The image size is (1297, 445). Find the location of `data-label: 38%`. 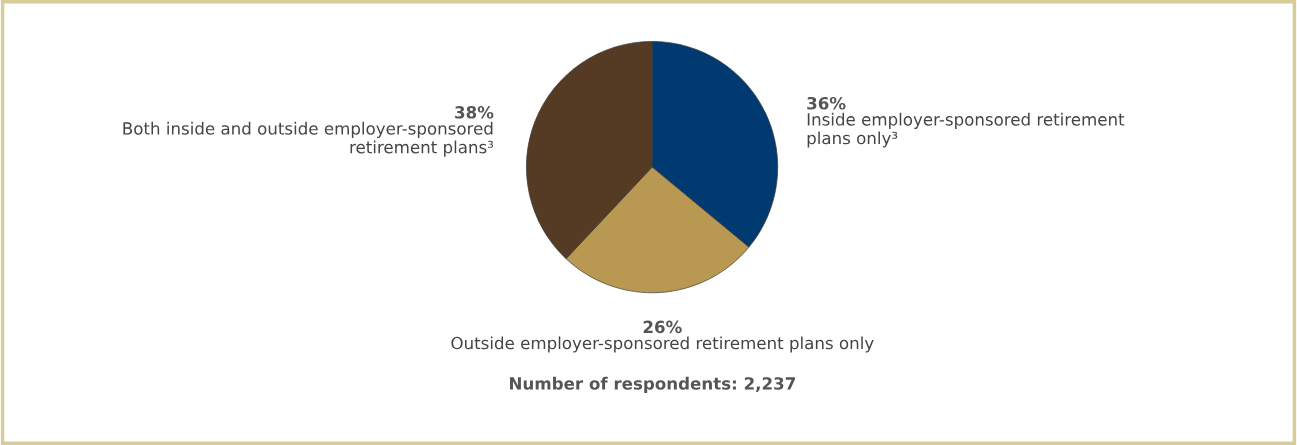

data-label: 38% is located at coordinates (474, 112).